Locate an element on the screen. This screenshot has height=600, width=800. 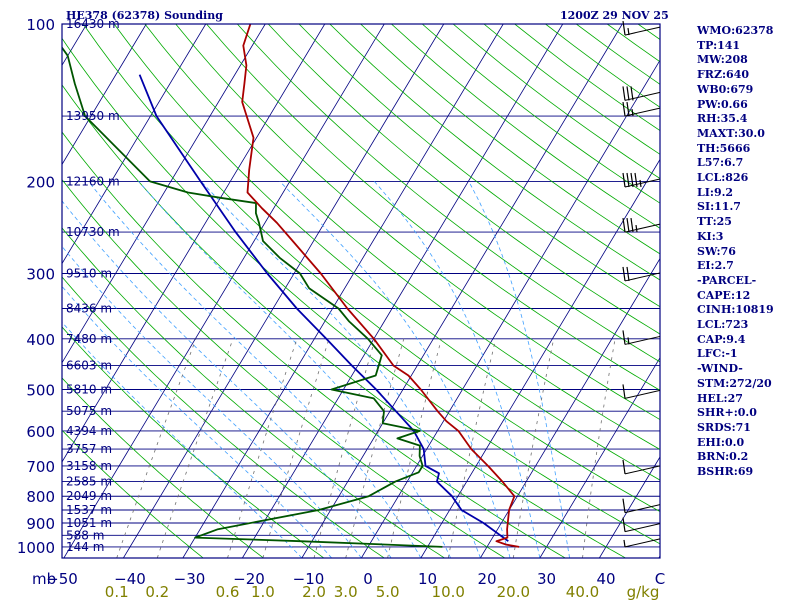
temperature-tick-label: −50 is located at coordinates (62, 579).